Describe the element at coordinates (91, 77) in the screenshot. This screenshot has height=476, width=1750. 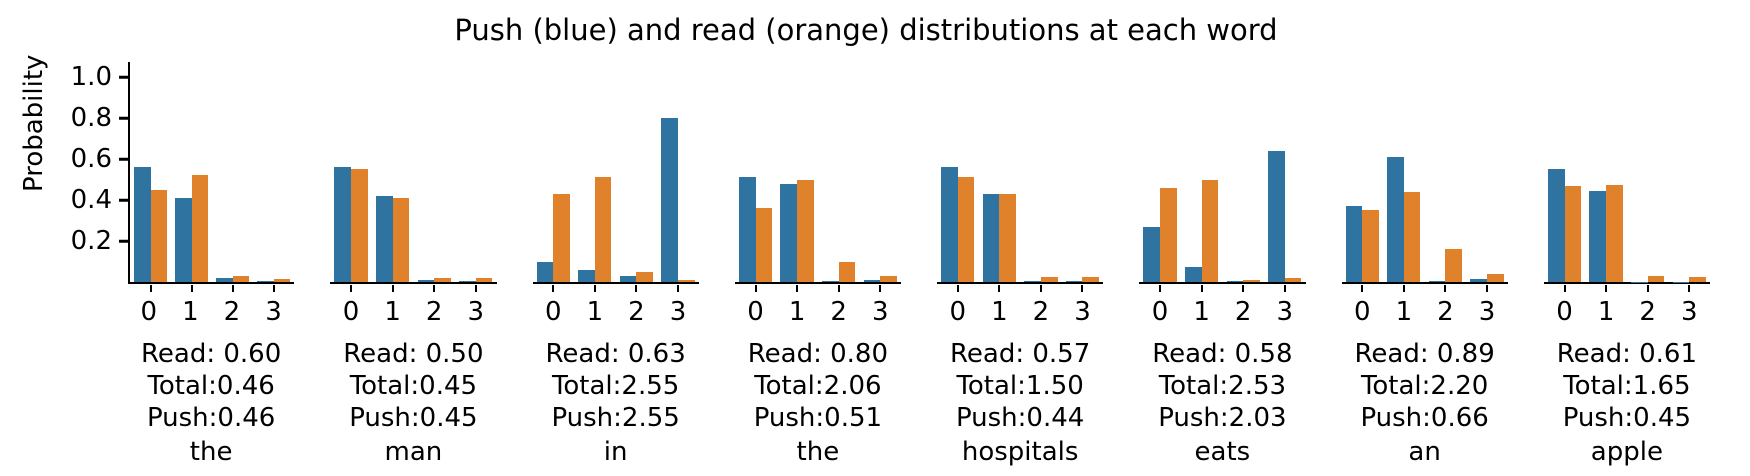
I see `y-tick-label: 1.0` at that location.